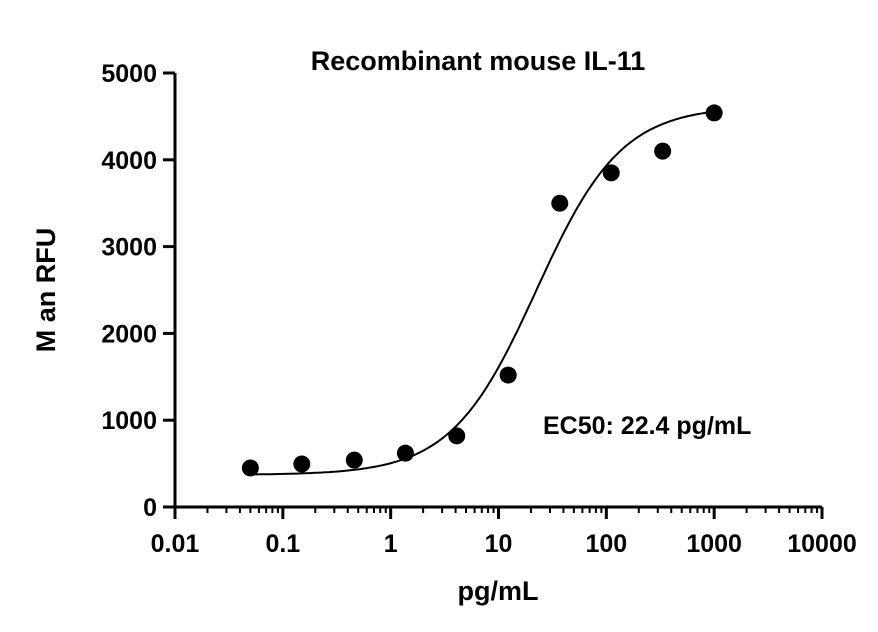  I want to click on y-tick-label: 2000, so click(129, 334).